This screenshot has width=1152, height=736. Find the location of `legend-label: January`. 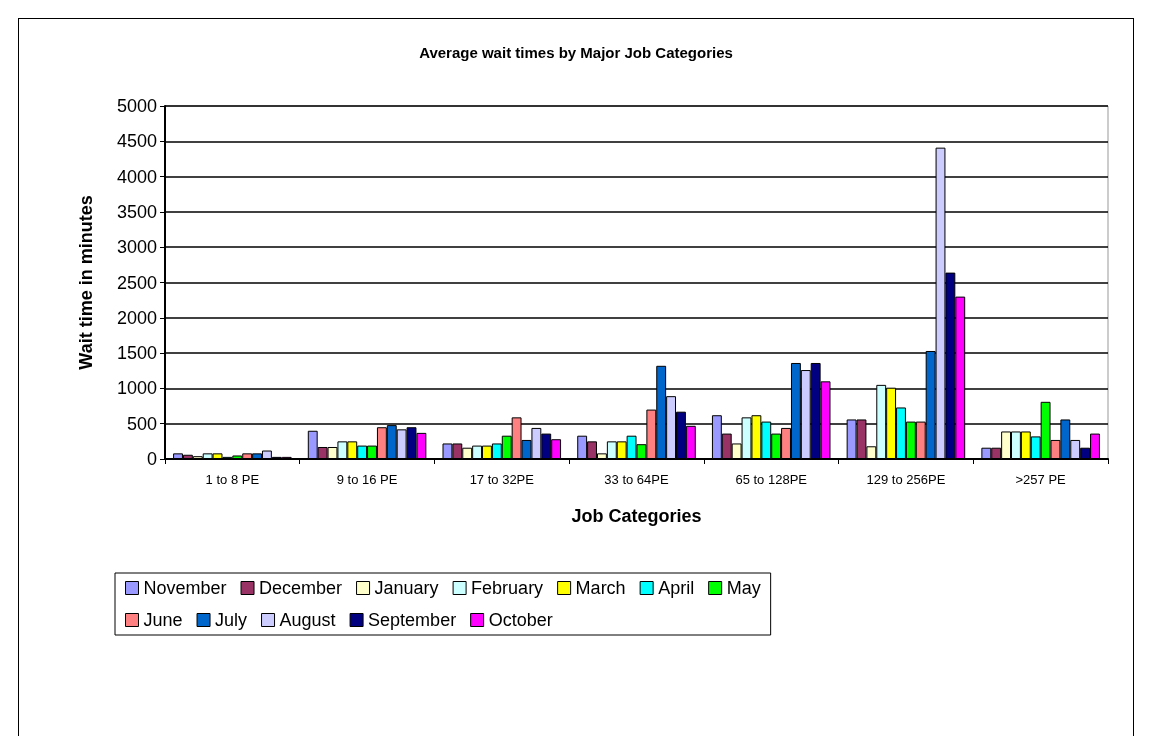

legend-label: January is located at coordinates (406, 588).